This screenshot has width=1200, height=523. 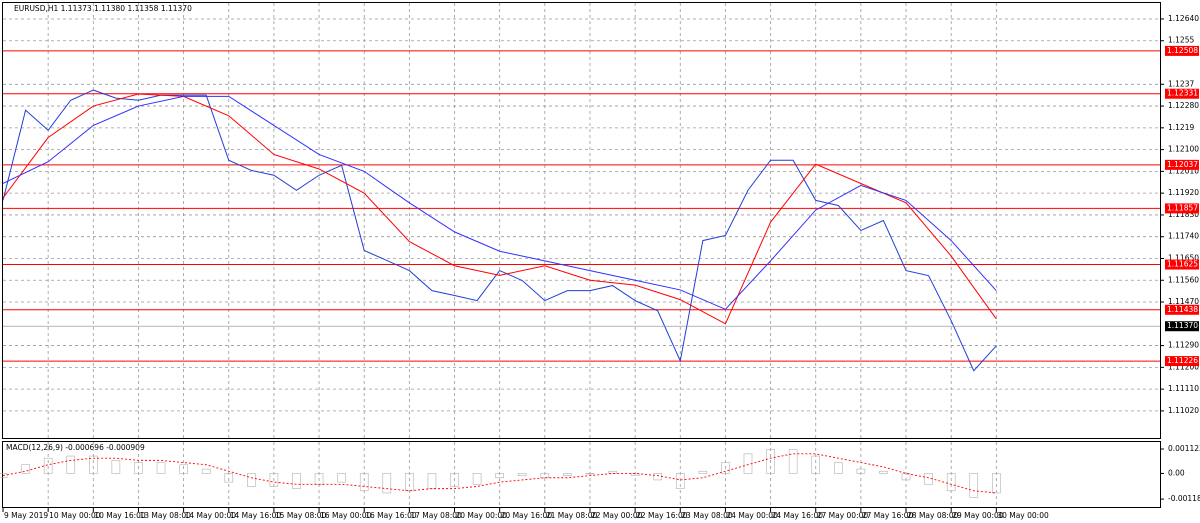 What do you see at coordinates (527, 515) in the screenshot?
I see `x-tick-label: 20 May 16:00` at bounding box center [527, 515].